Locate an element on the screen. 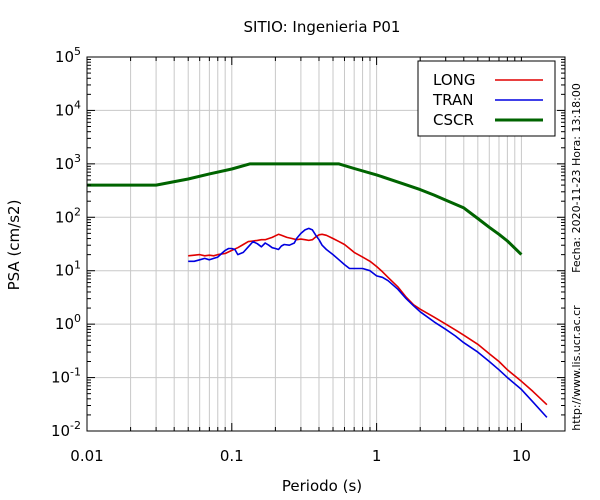  chart-title: SITIO: Ingenieria P01 is located at coordinates (322, 27).